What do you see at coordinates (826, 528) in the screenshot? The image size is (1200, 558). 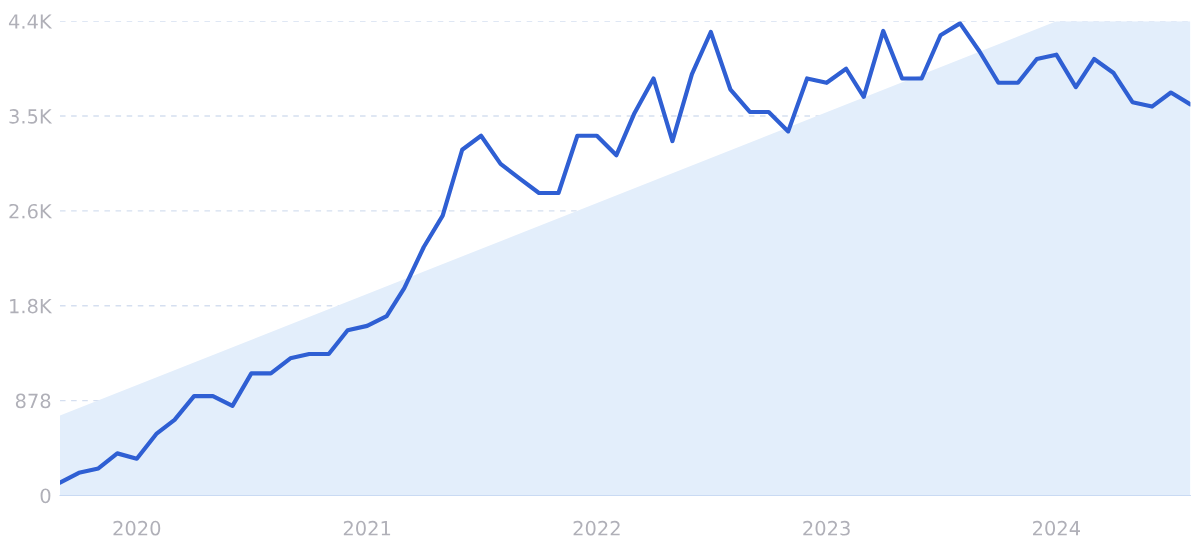 I see `x-tick-label: 2023` at bounding box center [826, 528].